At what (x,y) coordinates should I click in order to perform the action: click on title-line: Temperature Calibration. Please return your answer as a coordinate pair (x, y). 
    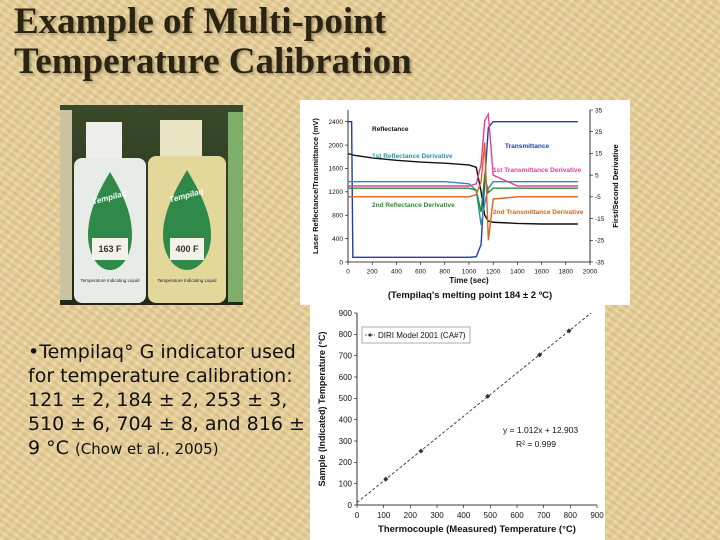
    Looking at the image, I should click on (213, 61).